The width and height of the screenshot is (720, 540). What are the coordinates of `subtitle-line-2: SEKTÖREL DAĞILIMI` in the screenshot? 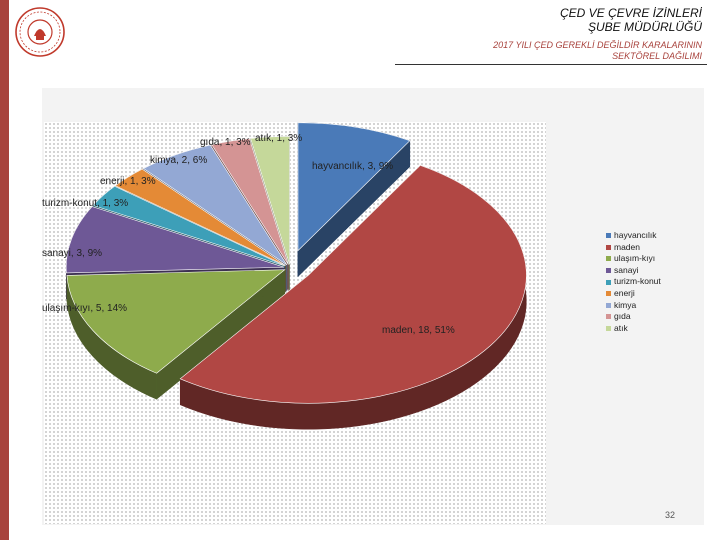 It's located at (657, 56).